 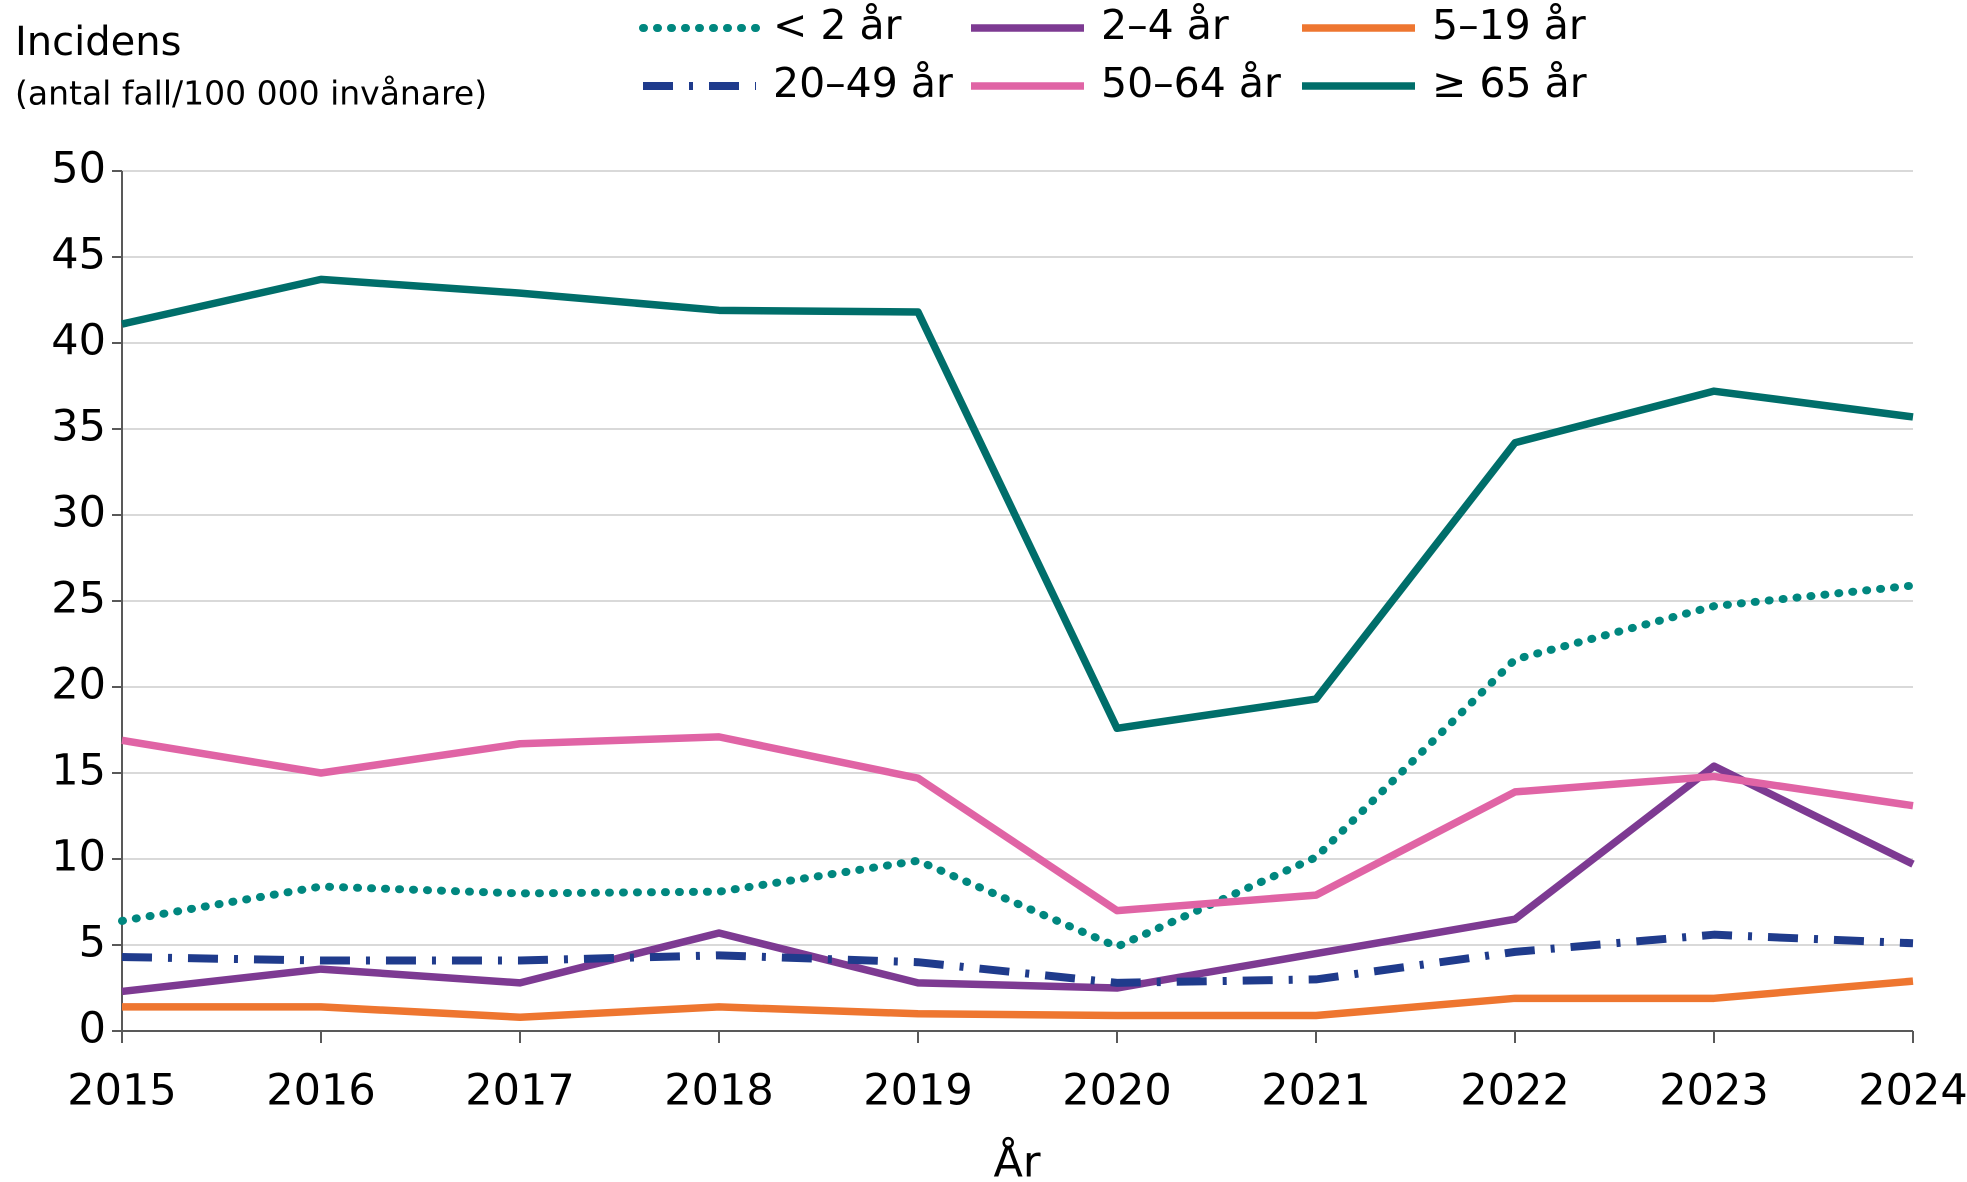 What do you see at coordinates (92, 1029) in the screenshot?
I see `y-tick-label: 0` at bounding box center [92, 1029].